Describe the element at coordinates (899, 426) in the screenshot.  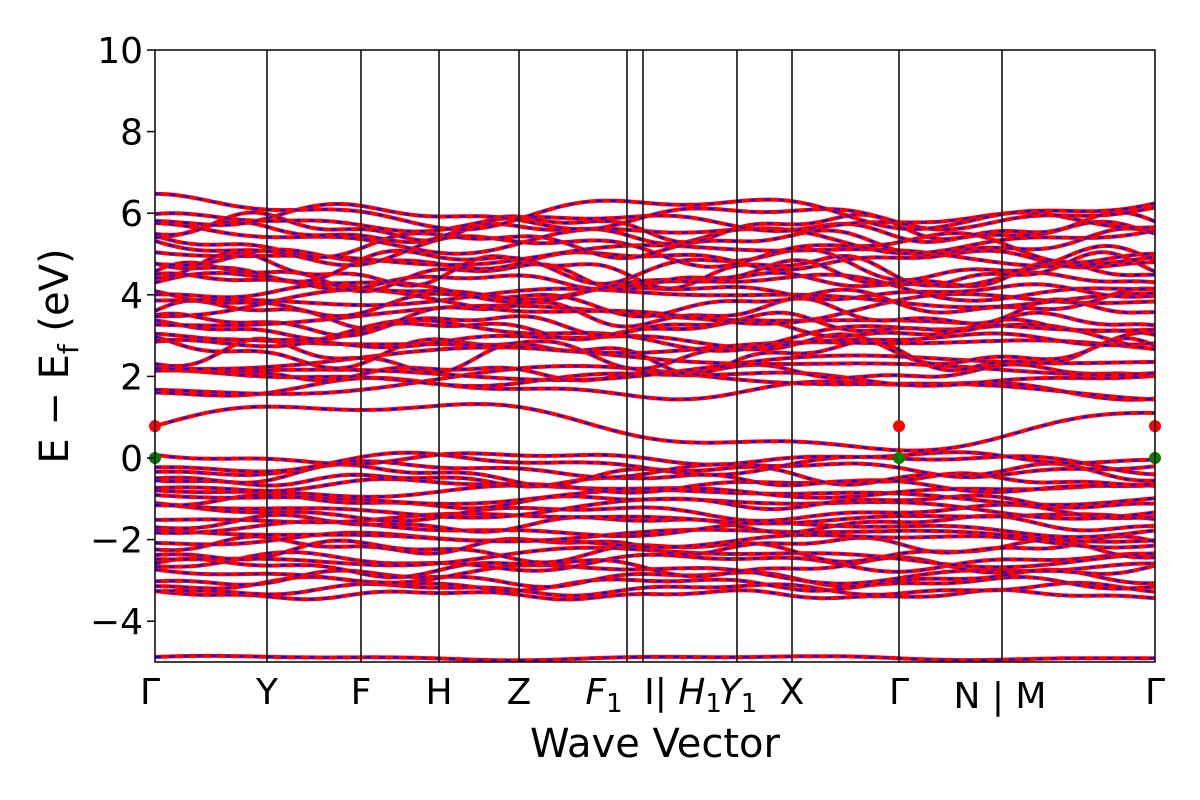
I see `cbm-marker` at that location.